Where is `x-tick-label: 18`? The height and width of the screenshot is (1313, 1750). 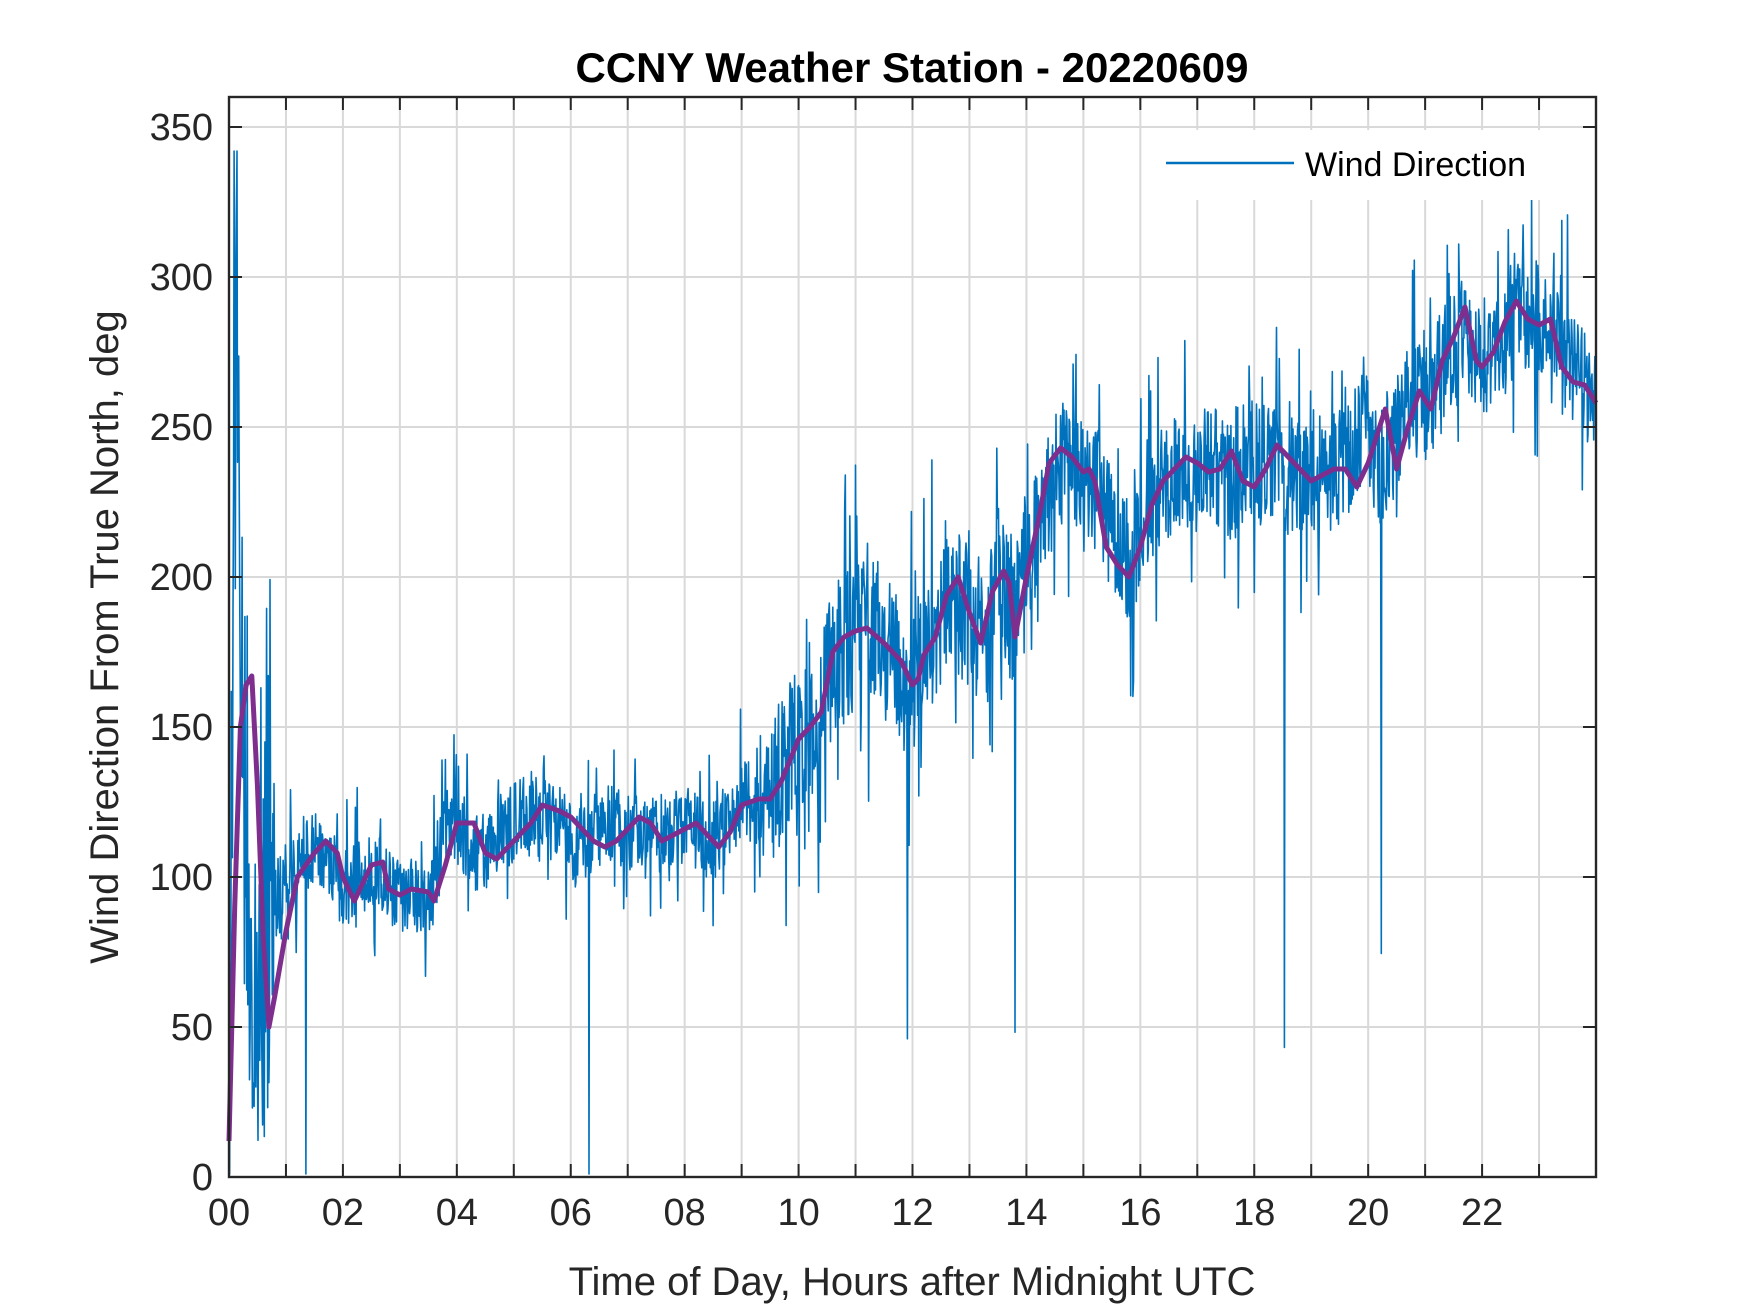
x-tick-label: 18 is located at coordinates (1254, 1213).